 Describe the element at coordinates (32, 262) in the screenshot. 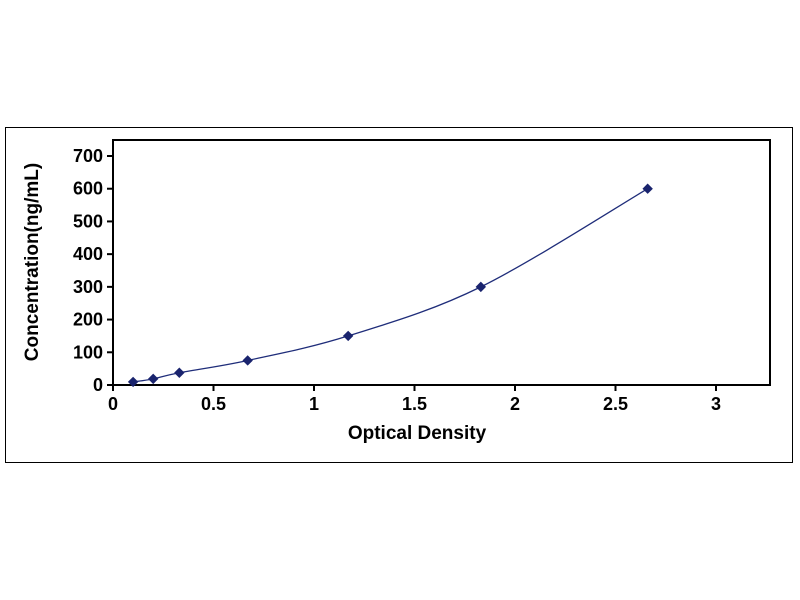

I see `y-axis-title: Concentration(ng/mL)` at that location.